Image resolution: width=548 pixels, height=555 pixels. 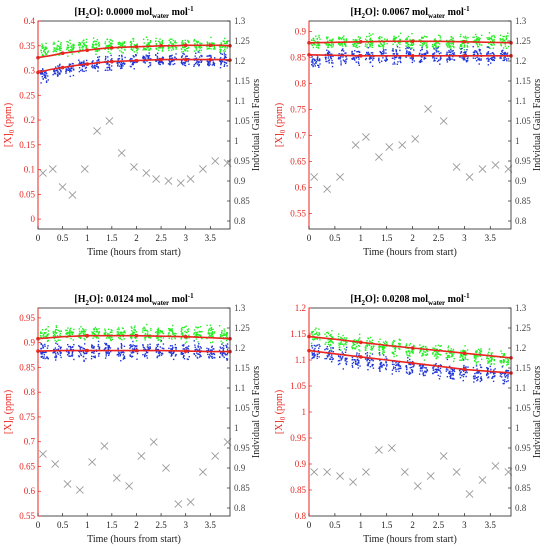 What do you see at coordinates (537, 125) in the screenshot?
I see `y-right-axis-label: Indvidual Gain Factors` at bounding box center [537, 125].